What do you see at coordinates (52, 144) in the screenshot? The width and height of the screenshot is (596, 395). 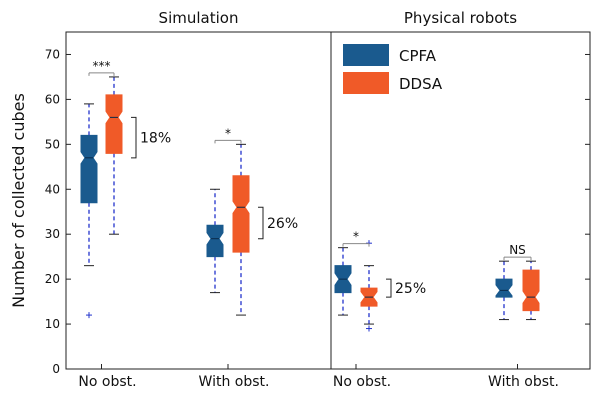 I see `y-tick-label: 50` at bounding box center [52, 144].